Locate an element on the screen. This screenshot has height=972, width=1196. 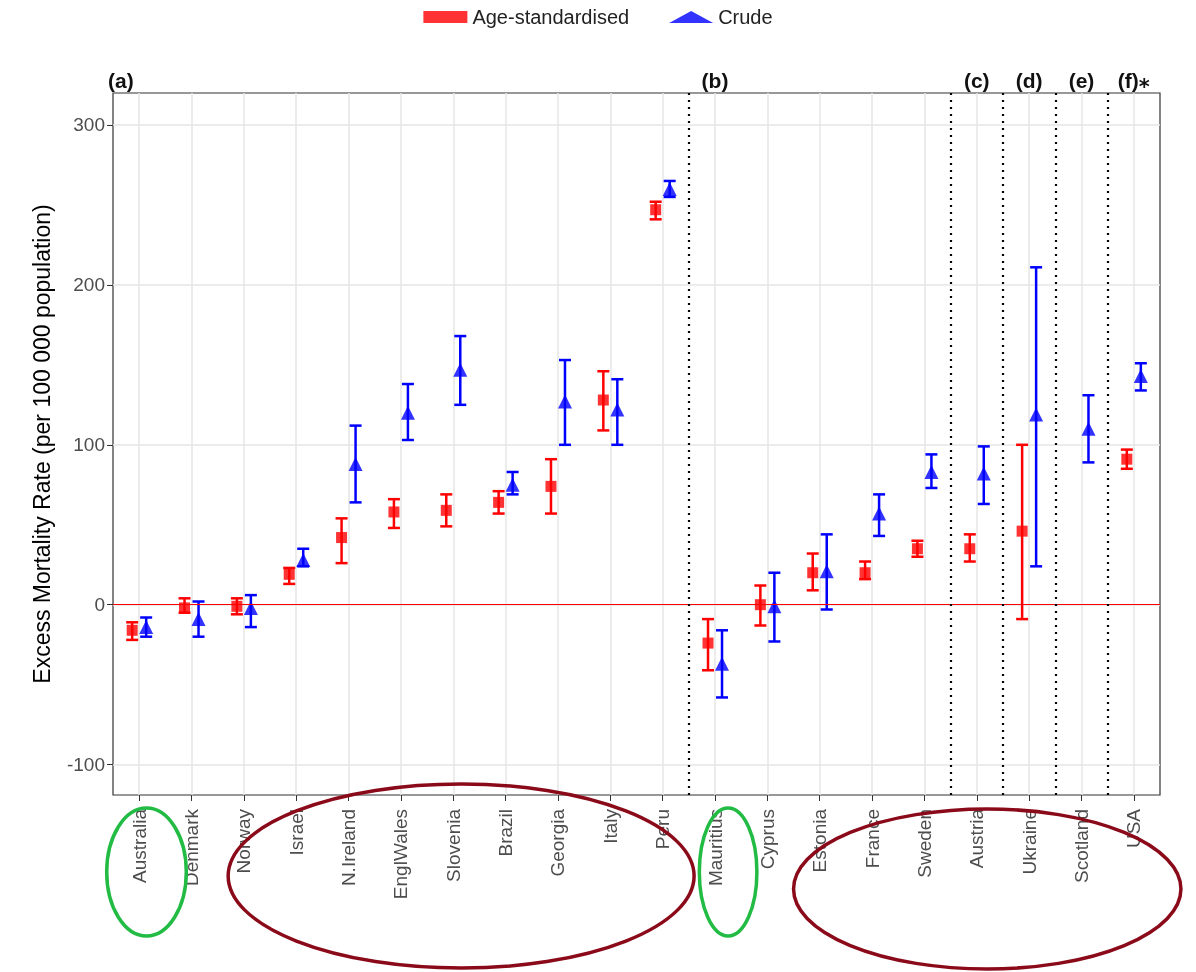
text: (b) is located at coordinates (715, 80).